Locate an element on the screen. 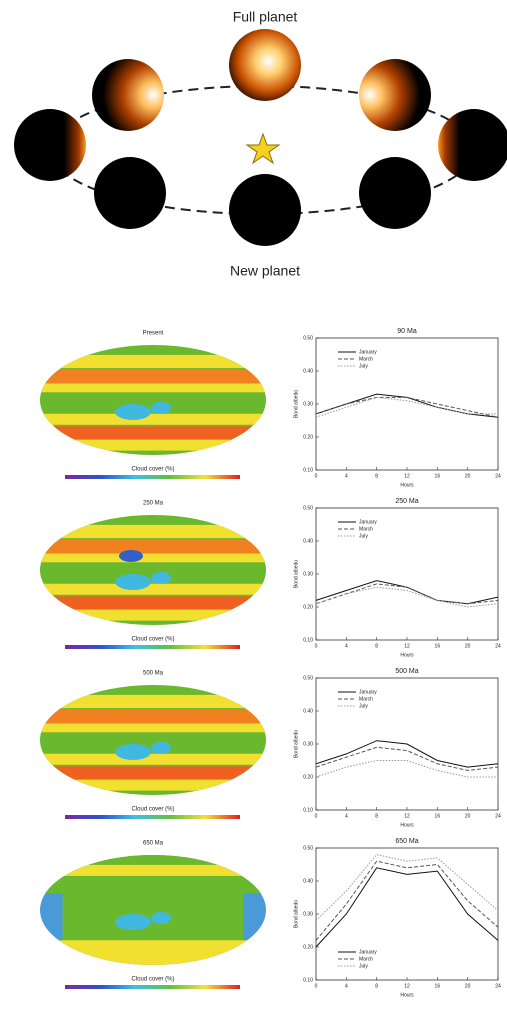 Image resolution: width=507 pixels, height=1011 pixels. chart-title: 90 Ma is located at coordinates (407, 331).